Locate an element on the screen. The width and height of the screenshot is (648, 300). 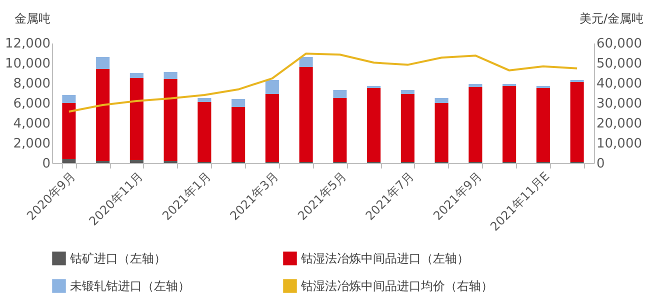
y-axis-title: 金属吨 is located at coordinates (32, 19).